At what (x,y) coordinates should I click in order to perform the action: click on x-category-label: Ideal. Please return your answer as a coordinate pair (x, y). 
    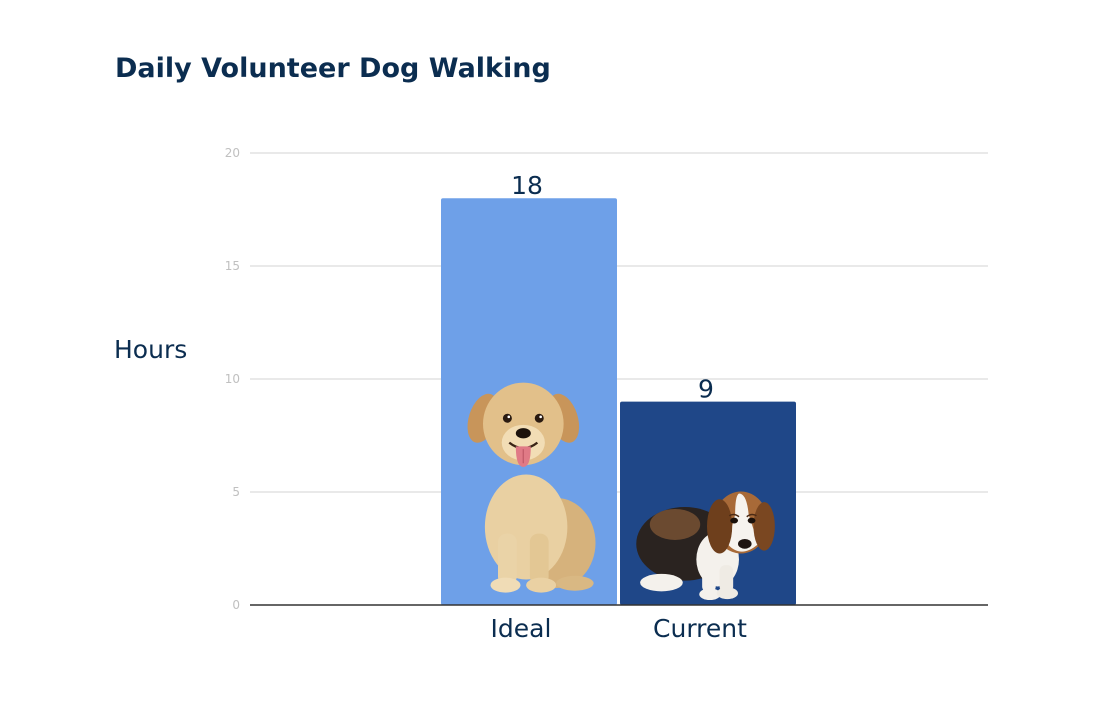
    Looking at the image, I should click on (521, 628).